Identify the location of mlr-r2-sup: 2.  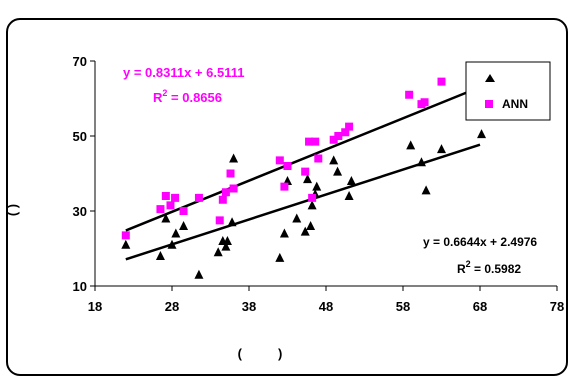
(468, 264).